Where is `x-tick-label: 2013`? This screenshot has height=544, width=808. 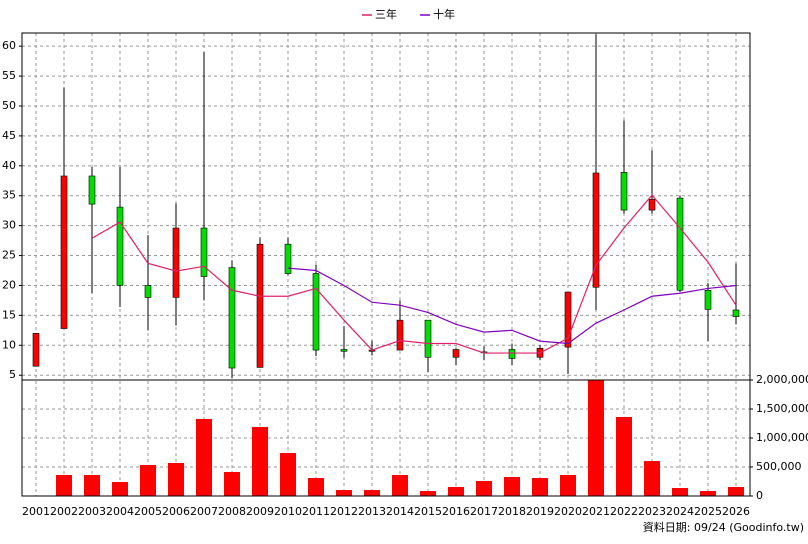
x-tick-label: 2013 is located at coordinates (372, 511).